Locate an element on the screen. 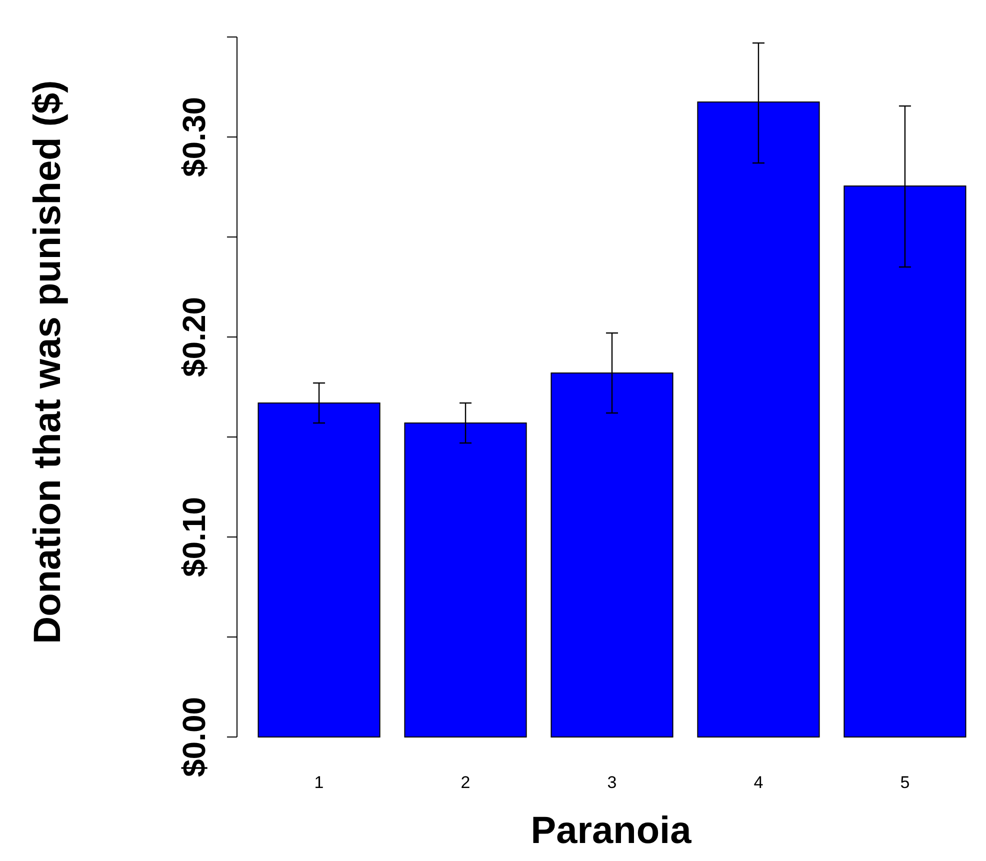 The width and height of the screenshot is (986, 861). x-axis-title: Paranoia is located at coordinates (611, 831).